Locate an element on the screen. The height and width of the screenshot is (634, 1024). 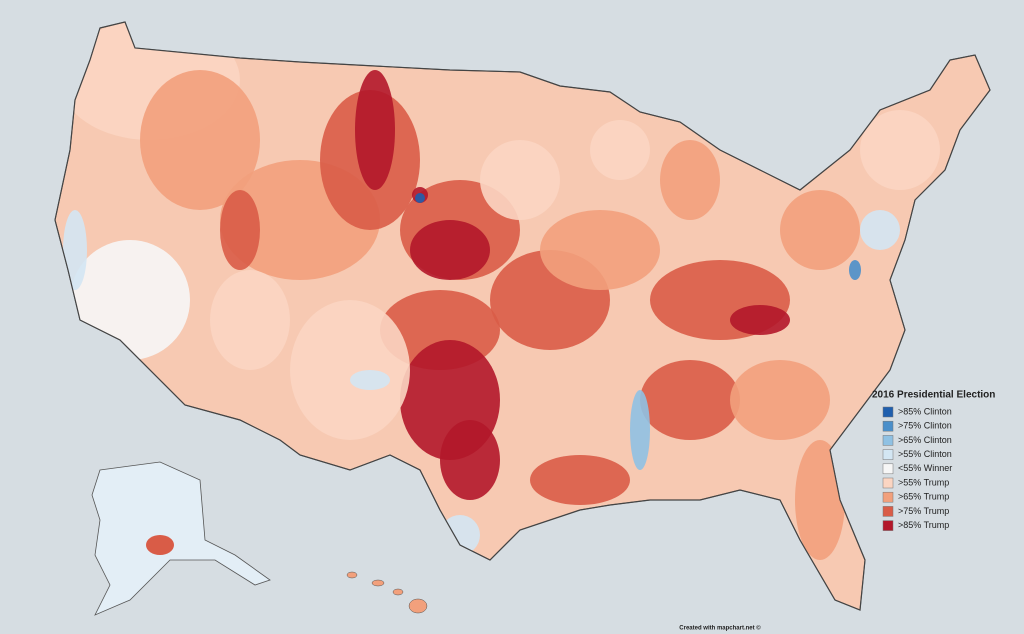
legend-label: >75% Trump is located at coordinates (923, 511).